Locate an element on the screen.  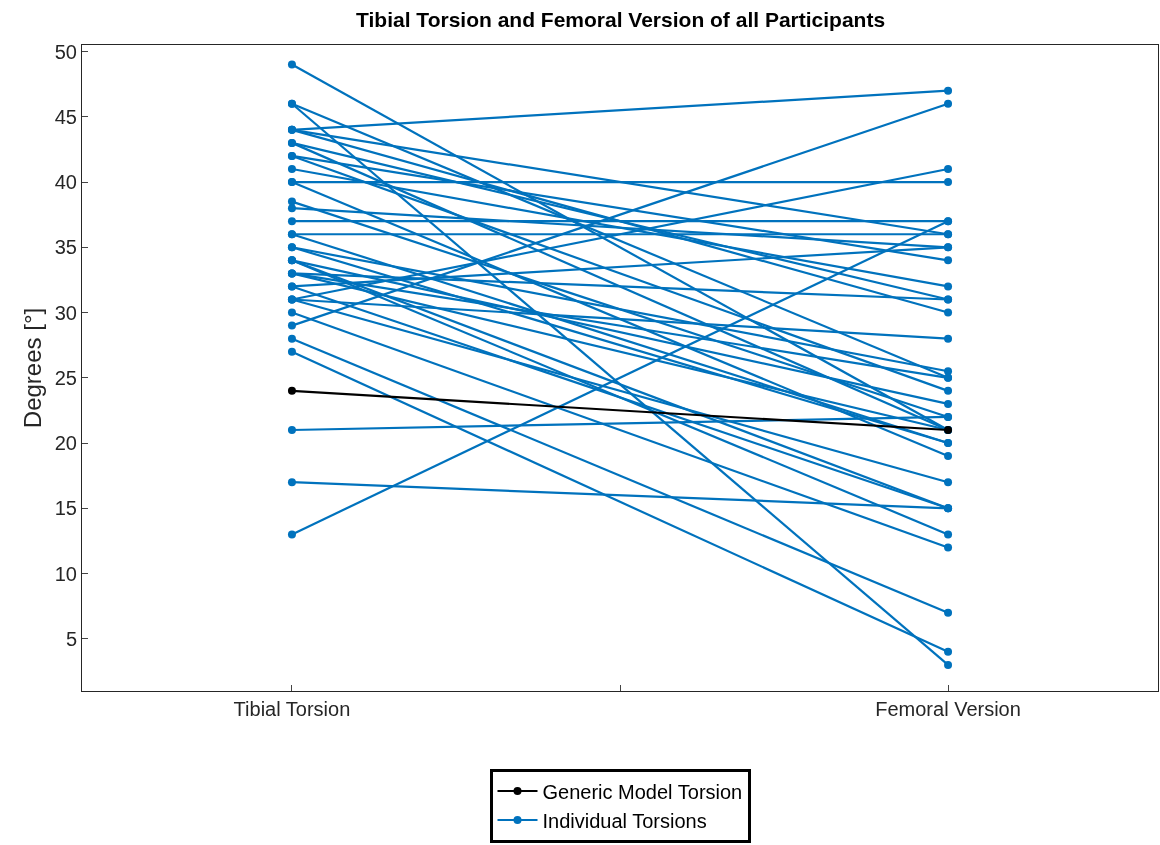
y-tick-label: 50 is located at coordinates (65, 51).